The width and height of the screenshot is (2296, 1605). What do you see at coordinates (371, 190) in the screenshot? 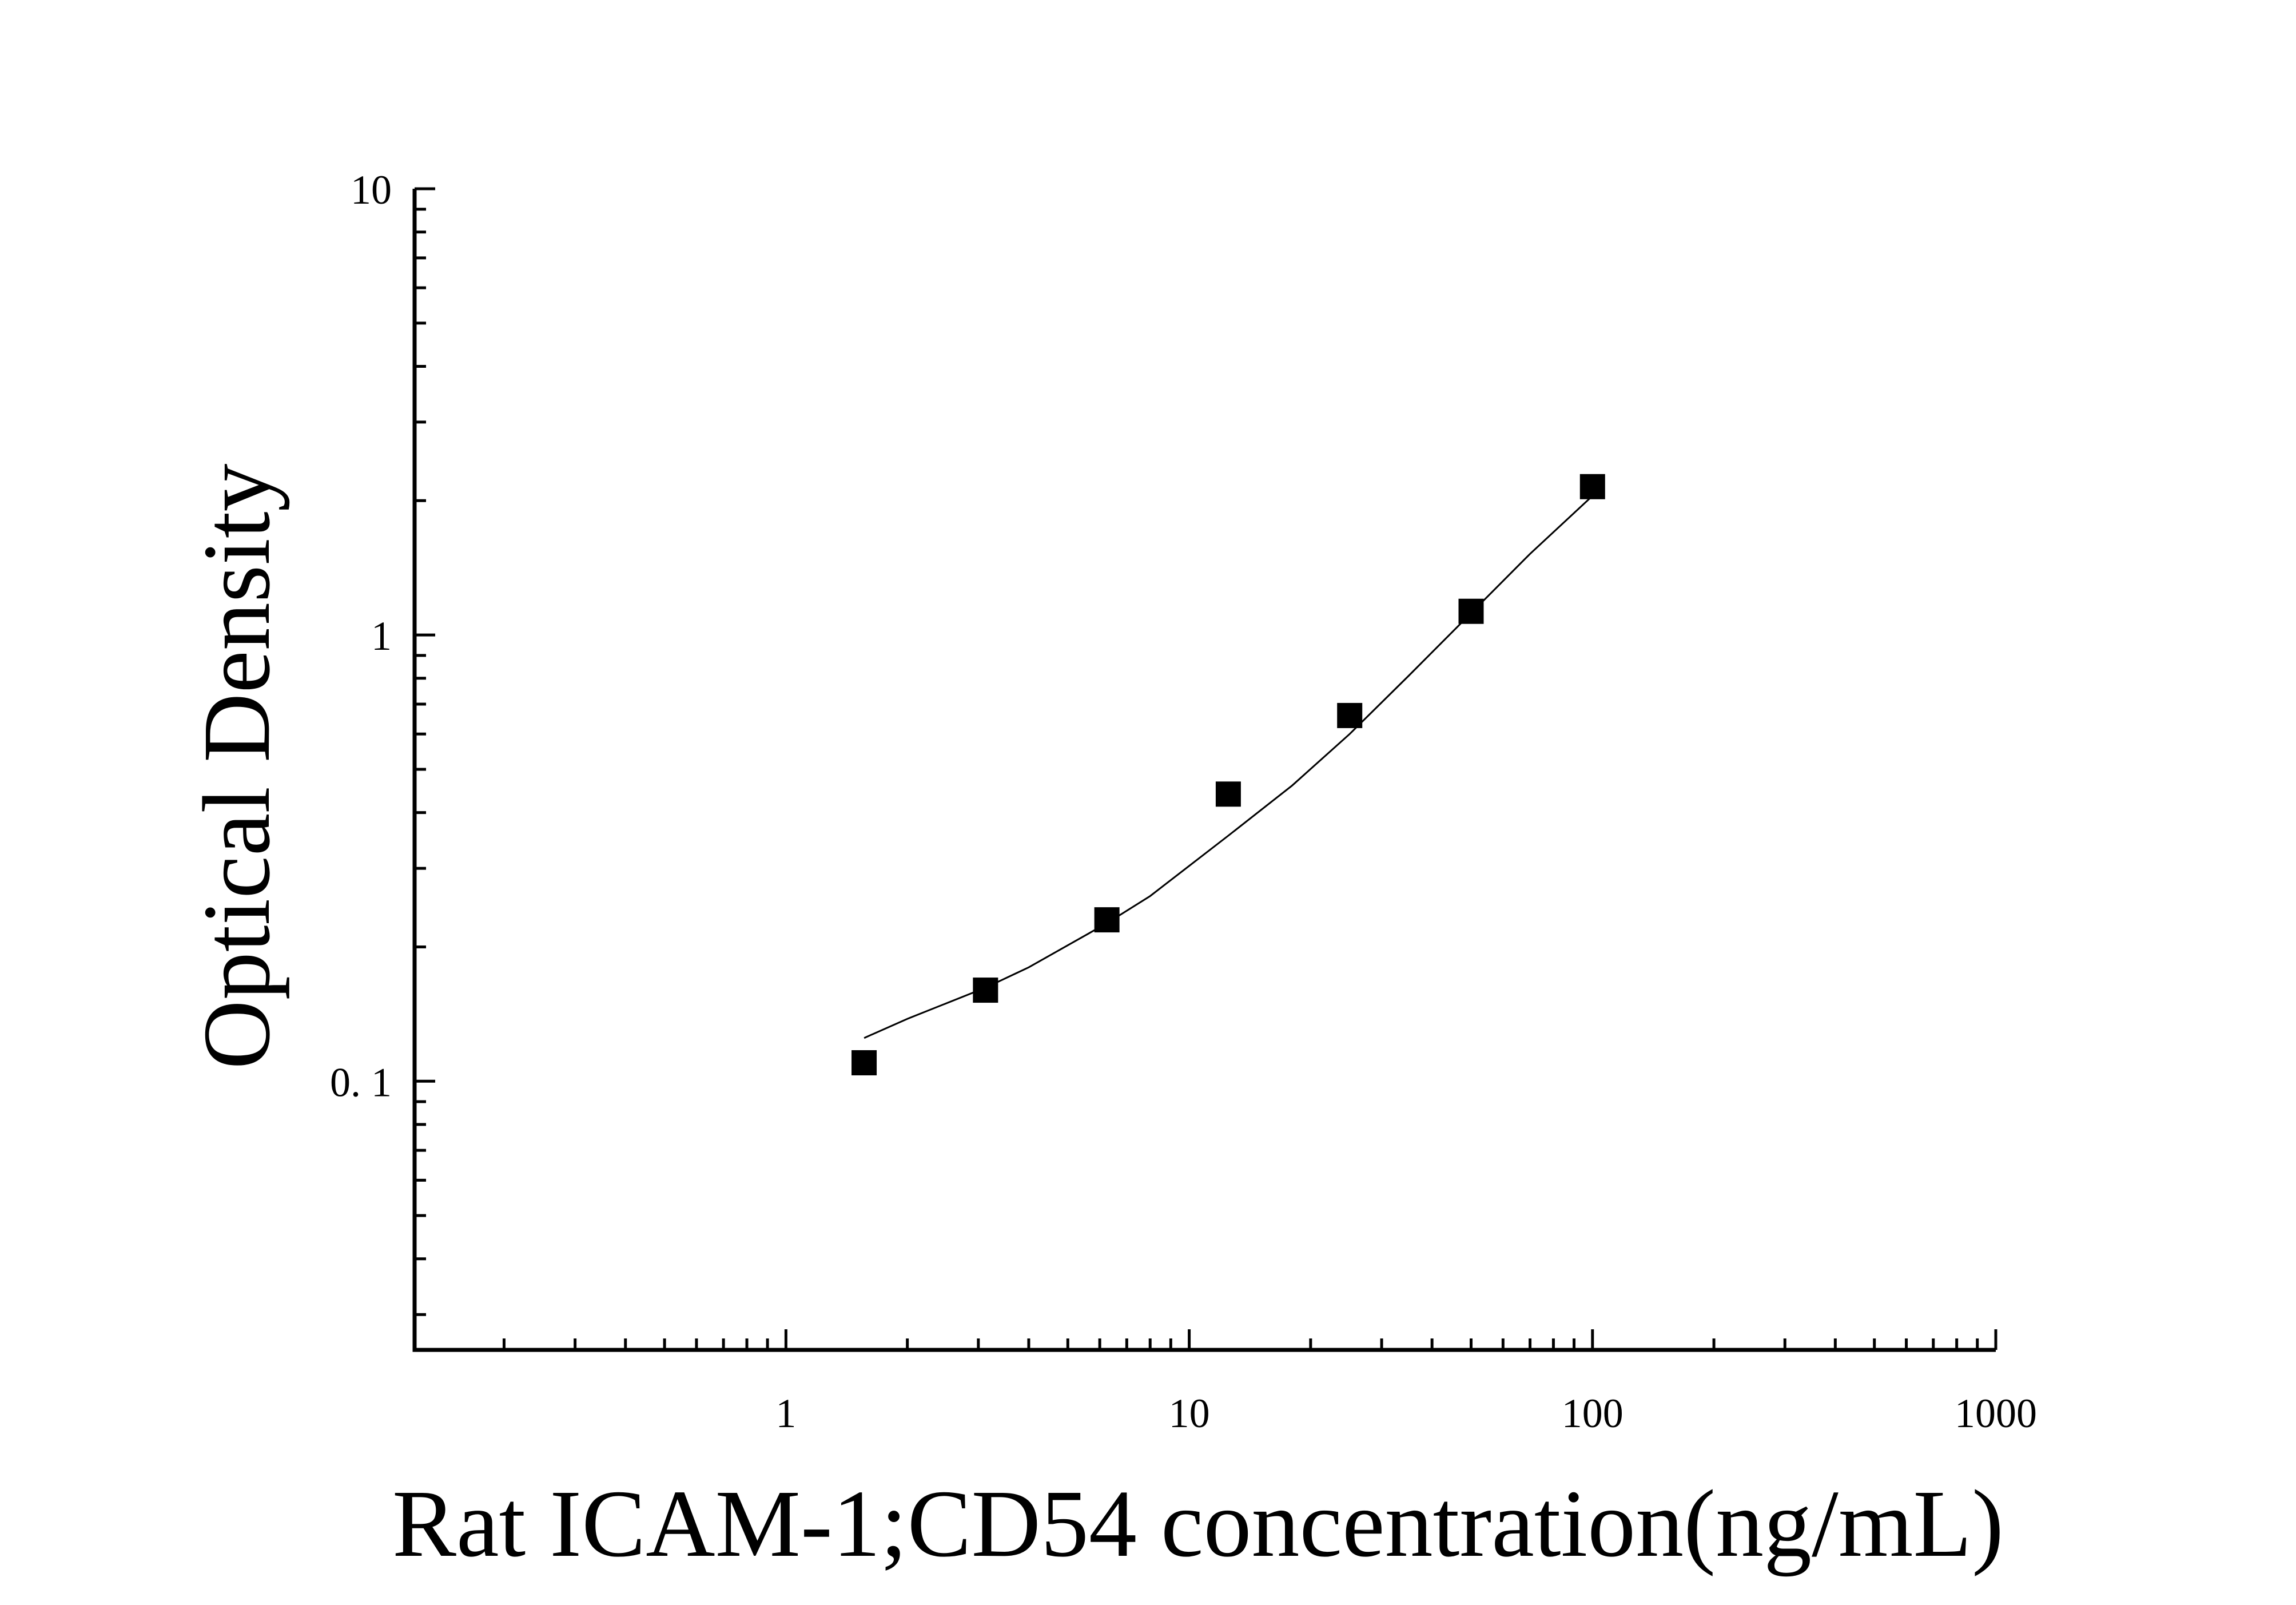
I see `y-tick-label: 10` at bounding box center [371, 190].